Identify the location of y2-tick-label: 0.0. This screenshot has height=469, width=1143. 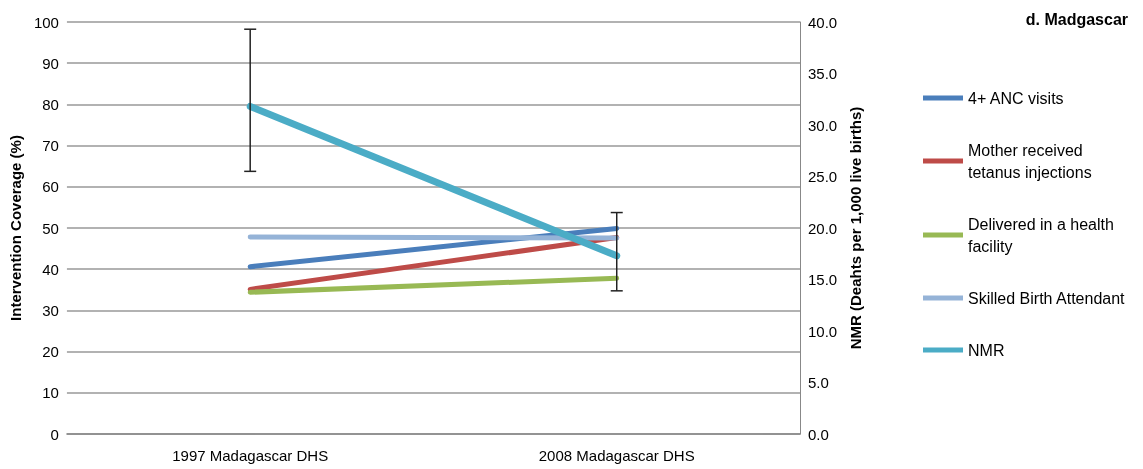
(818, 434).